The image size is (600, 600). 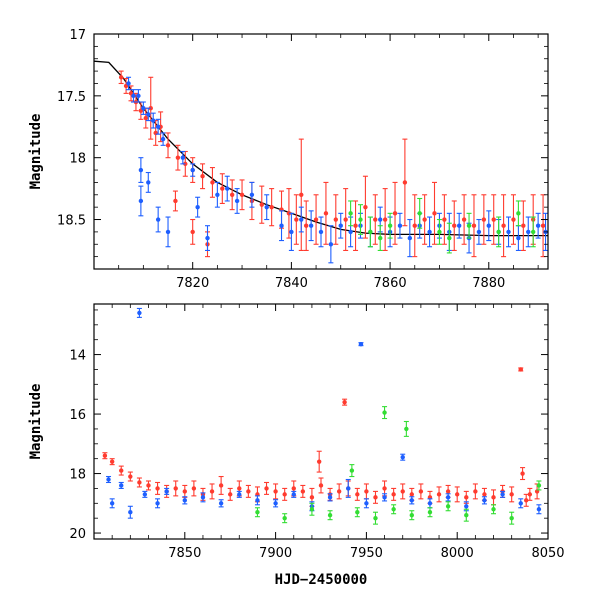 What do you see at coordinates (71, 97) in the screenshot?
I see `y-tick-label: 17.5` at bounding box center [71, 97].